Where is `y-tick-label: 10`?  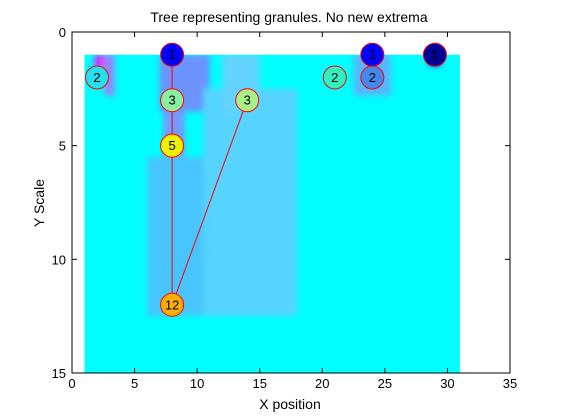
y-tick-label: 10 is located at coordinates (59, 259).